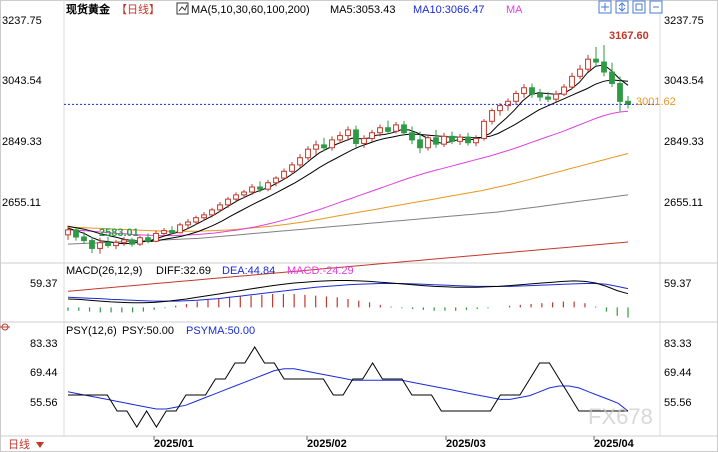 The height and width of the screenshot is (452, 718). What do you see at coordinates (119, 233) in the screenshot?
I see `low-price-label: 2583.01` at bounding box center [119, 233].